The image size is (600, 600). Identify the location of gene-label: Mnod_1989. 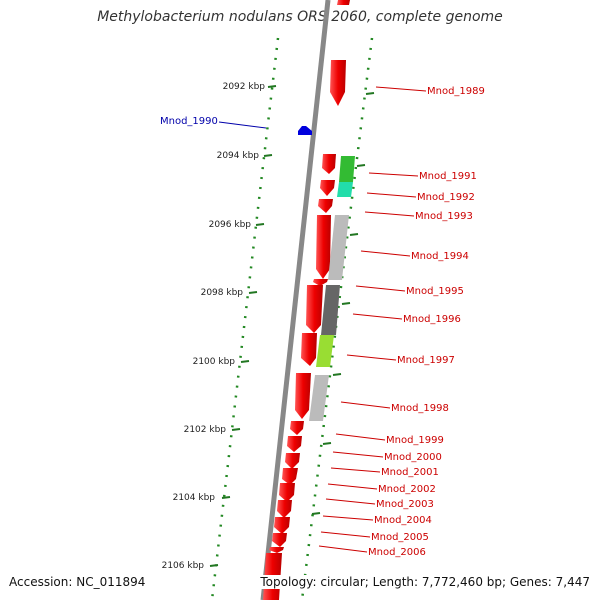
(456, 91).